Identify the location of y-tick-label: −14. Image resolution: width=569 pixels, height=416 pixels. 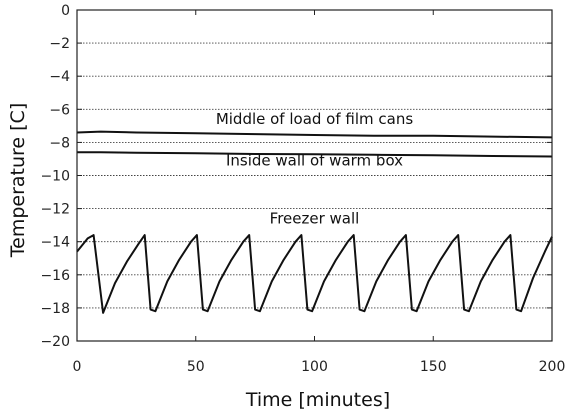
(55, 243).